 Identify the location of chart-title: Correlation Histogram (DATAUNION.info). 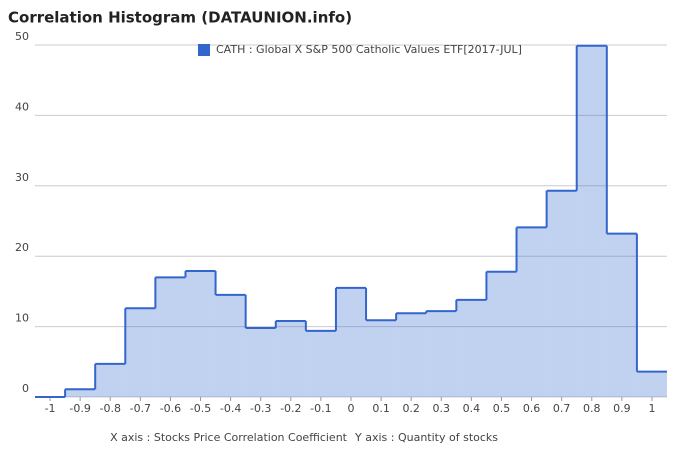
(180, 18).